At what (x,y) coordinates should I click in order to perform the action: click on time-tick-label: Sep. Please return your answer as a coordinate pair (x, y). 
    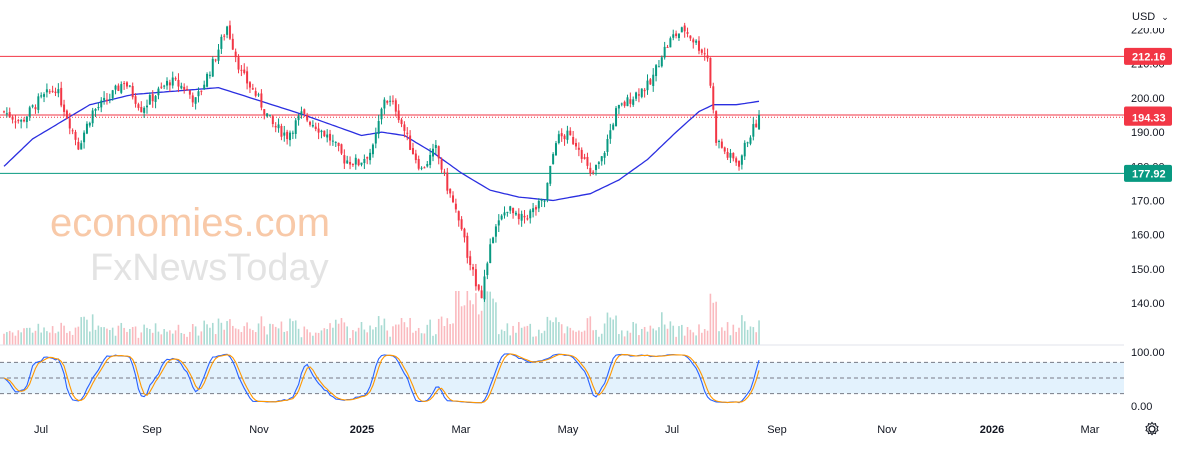
    Looking at the image, I should click on (777, 430).